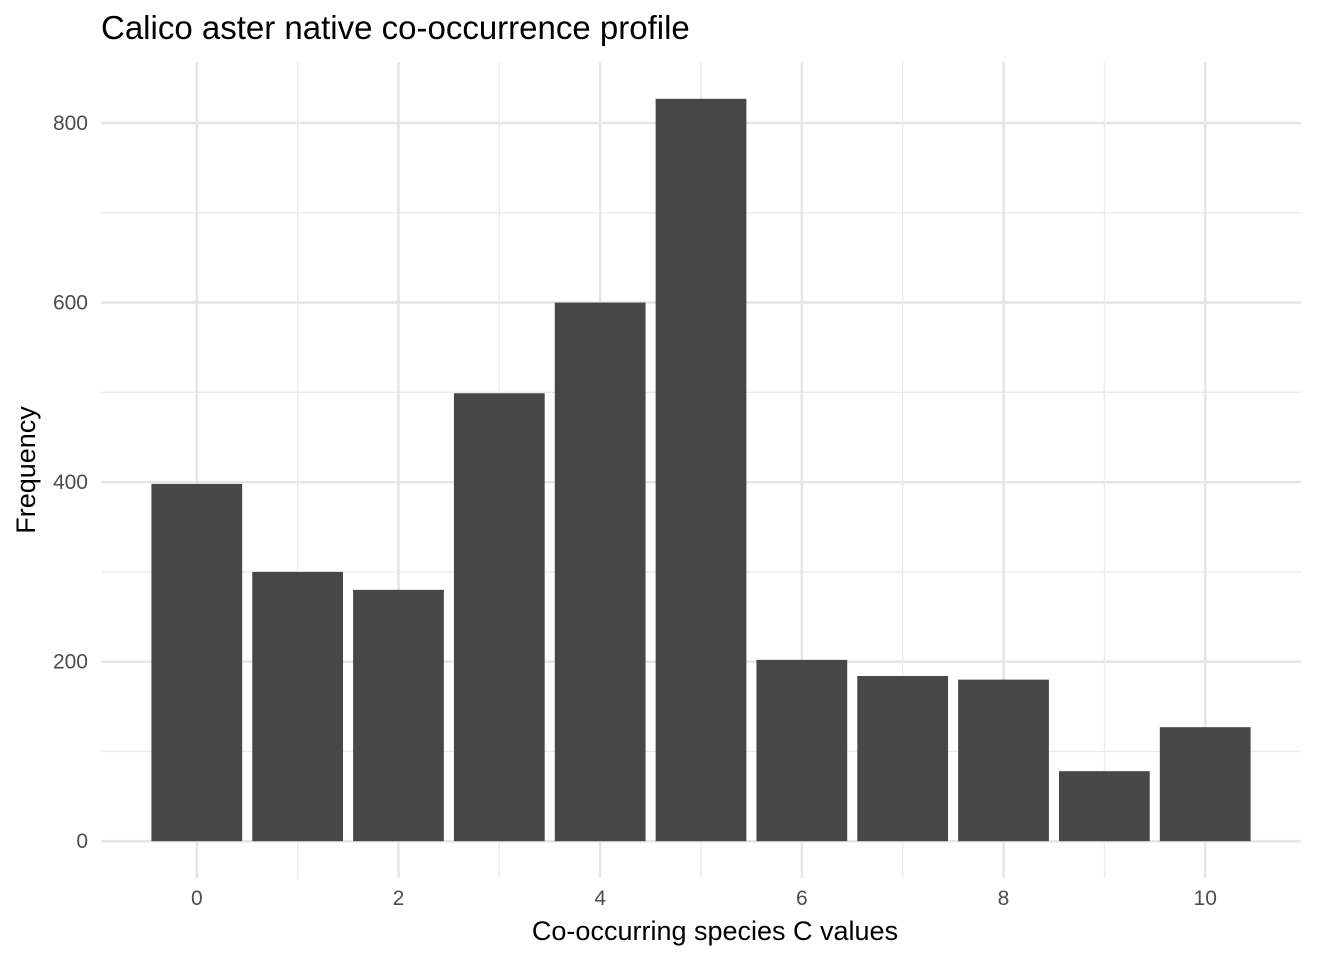  Describe the element at coordinates (70, 123) in the screenshot. I see `y-tick-label: 800` at that location.